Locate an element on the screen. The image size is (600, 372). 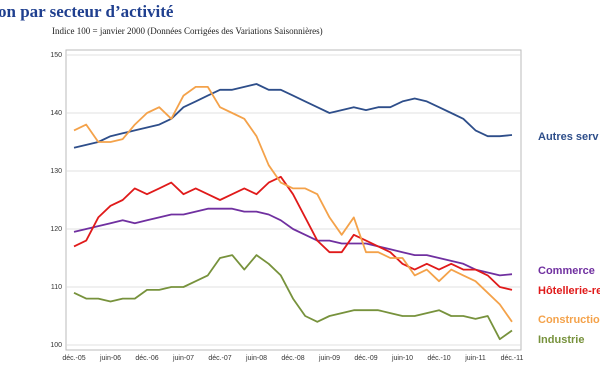
x-tick-label: juin-08 is located at coordinates (256, 358).